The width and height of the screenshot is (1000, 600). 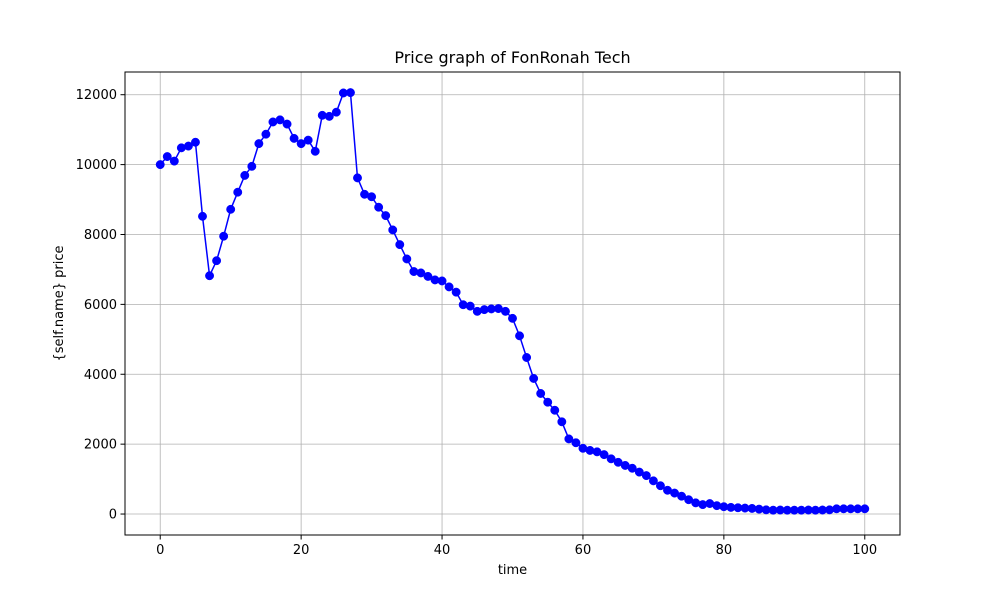 I want to click on y-axis-ticks: 0 2000 4000 6000 8000 10000 12000, so click(x=100, y=305).